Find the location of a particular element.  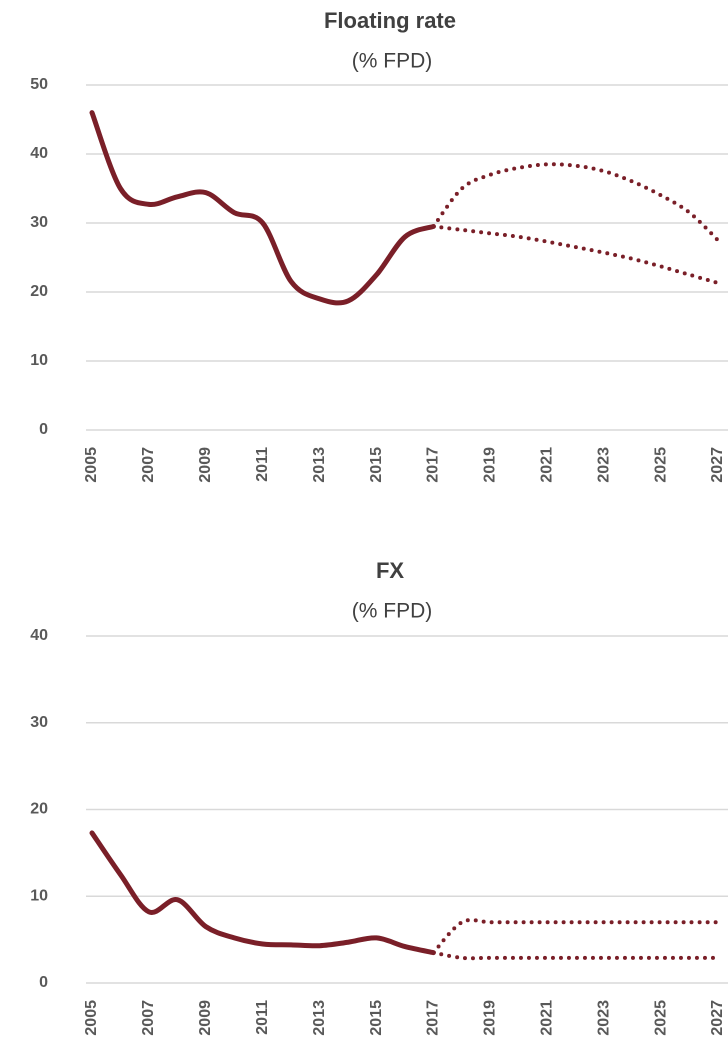

chart-title: FX is located at coordinates (390, 570).